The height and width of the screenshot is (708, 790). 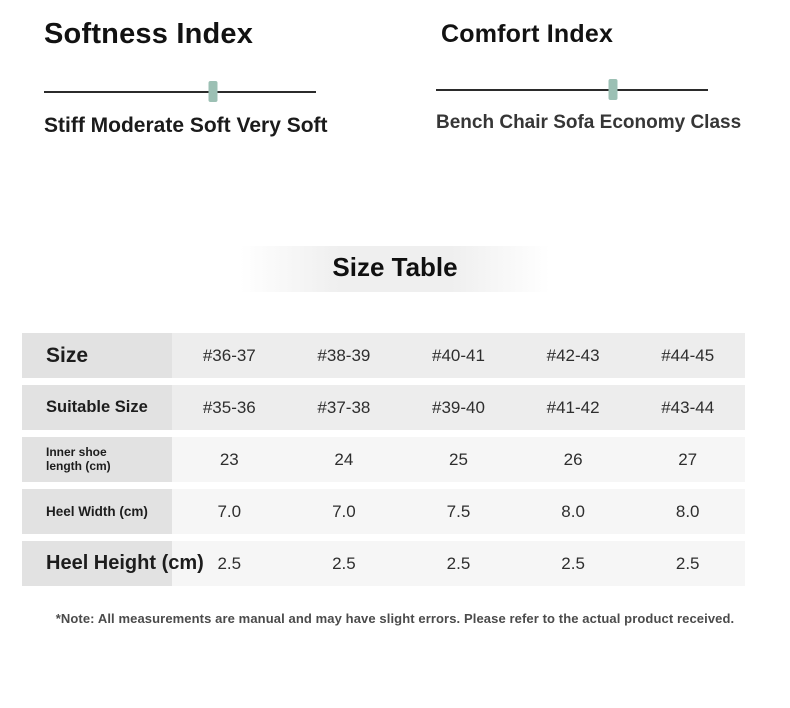 What do you see at coordinates (229, 459) in the screenshot?
I see `table-cell: 23` at bounding box center [229, 459].